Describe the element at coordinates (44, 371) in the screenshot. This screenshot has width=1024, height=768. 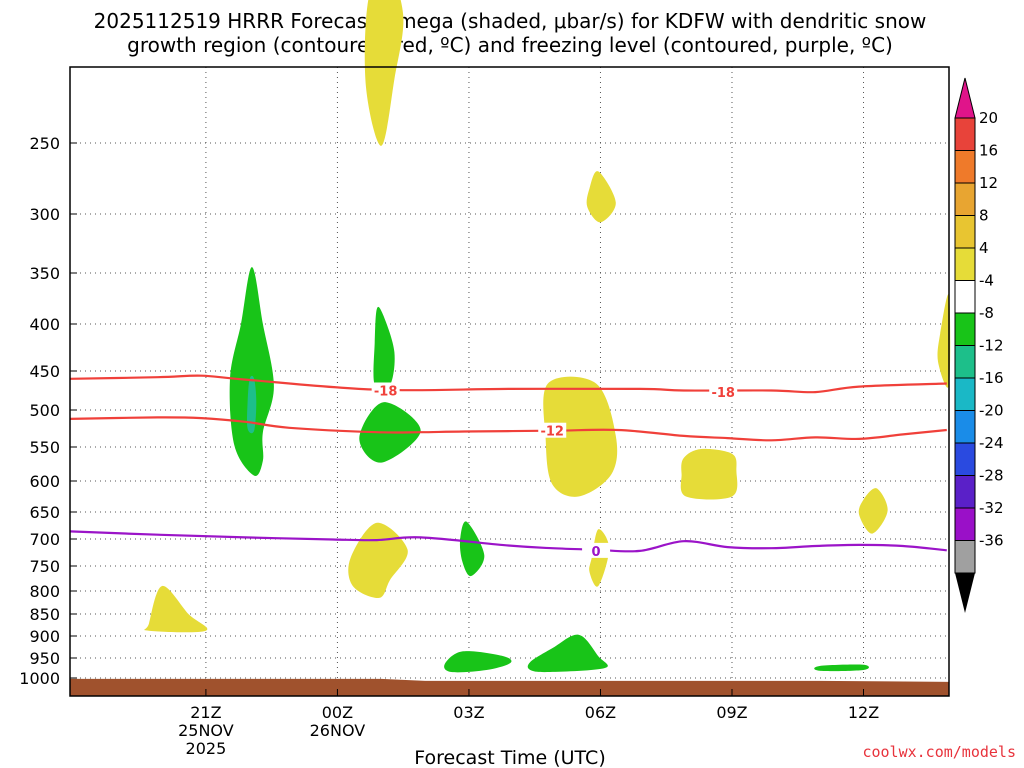
I see `y-tick-label-450: 450` at that location.